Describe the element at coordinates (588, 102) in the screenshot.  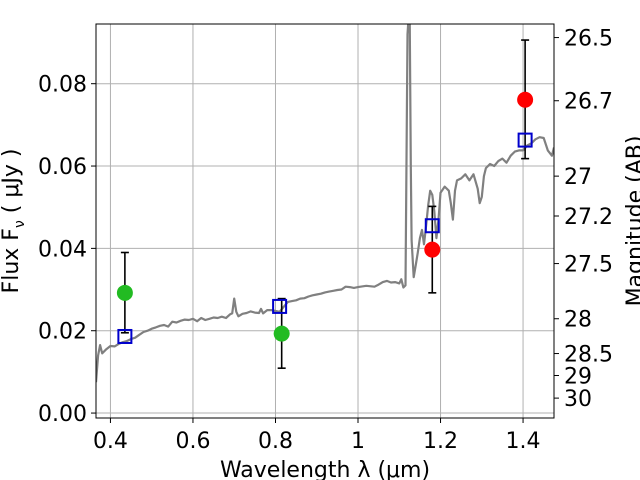
I see `magnitude-tick-label: 26.7` at that location.